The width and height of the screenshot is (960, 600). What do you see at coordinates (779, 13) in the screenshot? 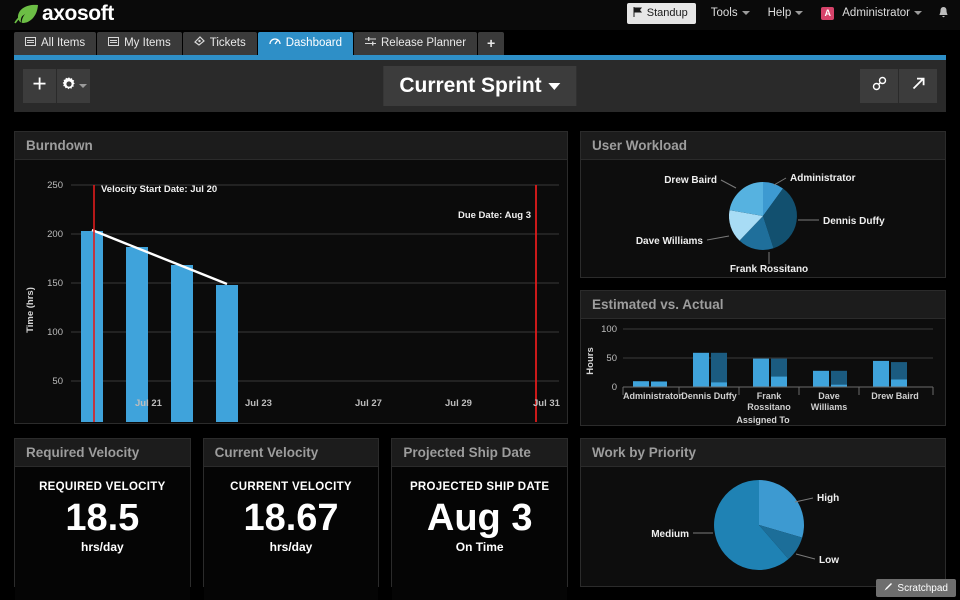
I see `help-label: Help` at bounding box center [779, 13].